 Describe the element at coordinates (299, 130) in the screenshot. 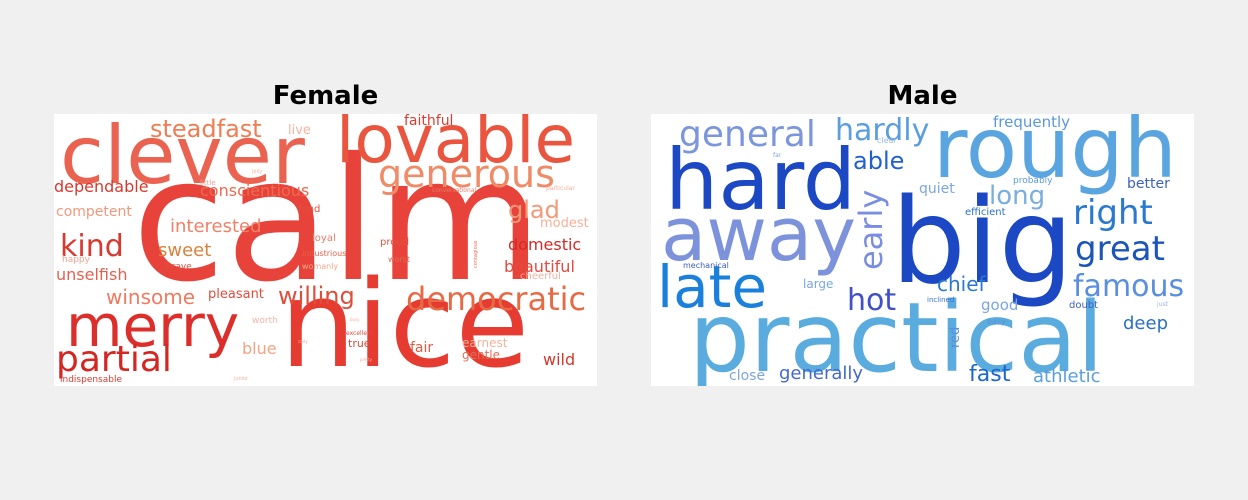

I see `female-word: live` at that location.